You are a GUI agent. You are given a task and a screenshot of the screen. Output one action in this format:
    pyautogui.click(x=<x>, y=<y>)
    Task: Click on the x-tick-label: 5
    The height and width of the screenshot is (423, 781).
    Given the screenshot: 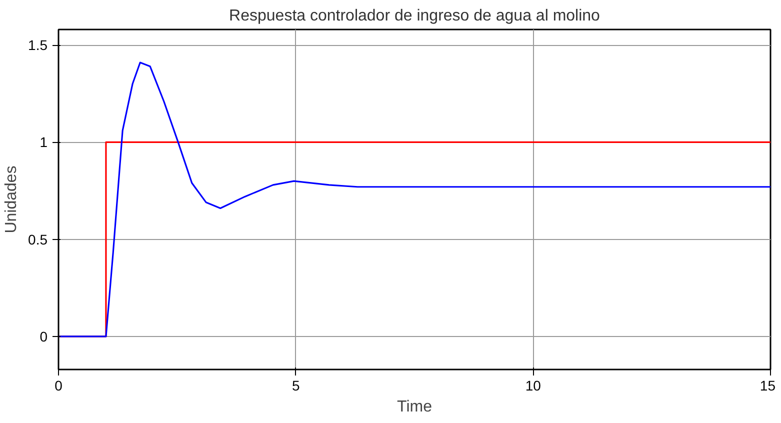 What is the action you would take?
    pyautogui.click(x=296, y=386)
    